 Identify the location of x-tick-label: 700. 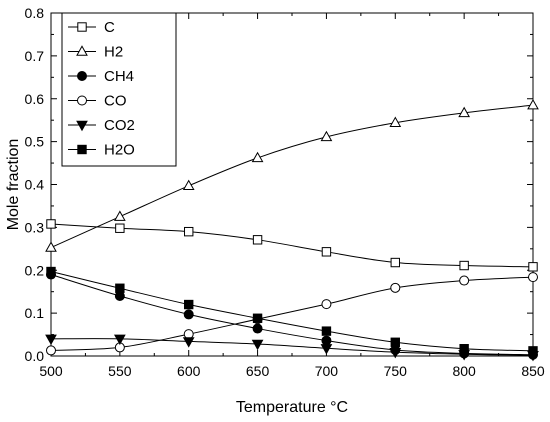
(327, 371).